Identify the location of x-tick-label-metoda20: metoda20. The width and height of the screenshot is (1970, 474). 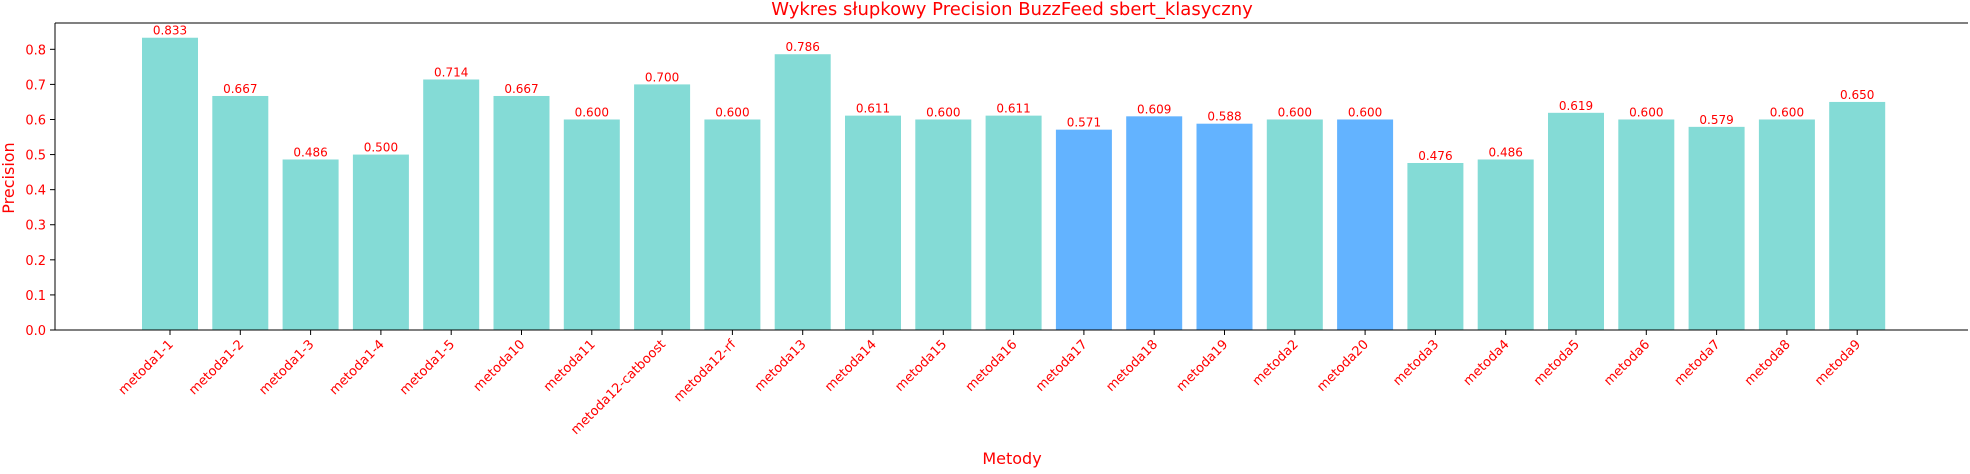
(1343, 366).